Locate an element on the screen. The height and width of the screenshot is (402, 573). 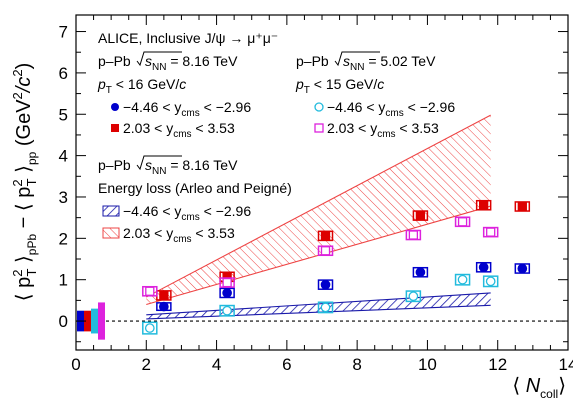
legend-swatch-hatch-blue is located at coordinates (111, 211).